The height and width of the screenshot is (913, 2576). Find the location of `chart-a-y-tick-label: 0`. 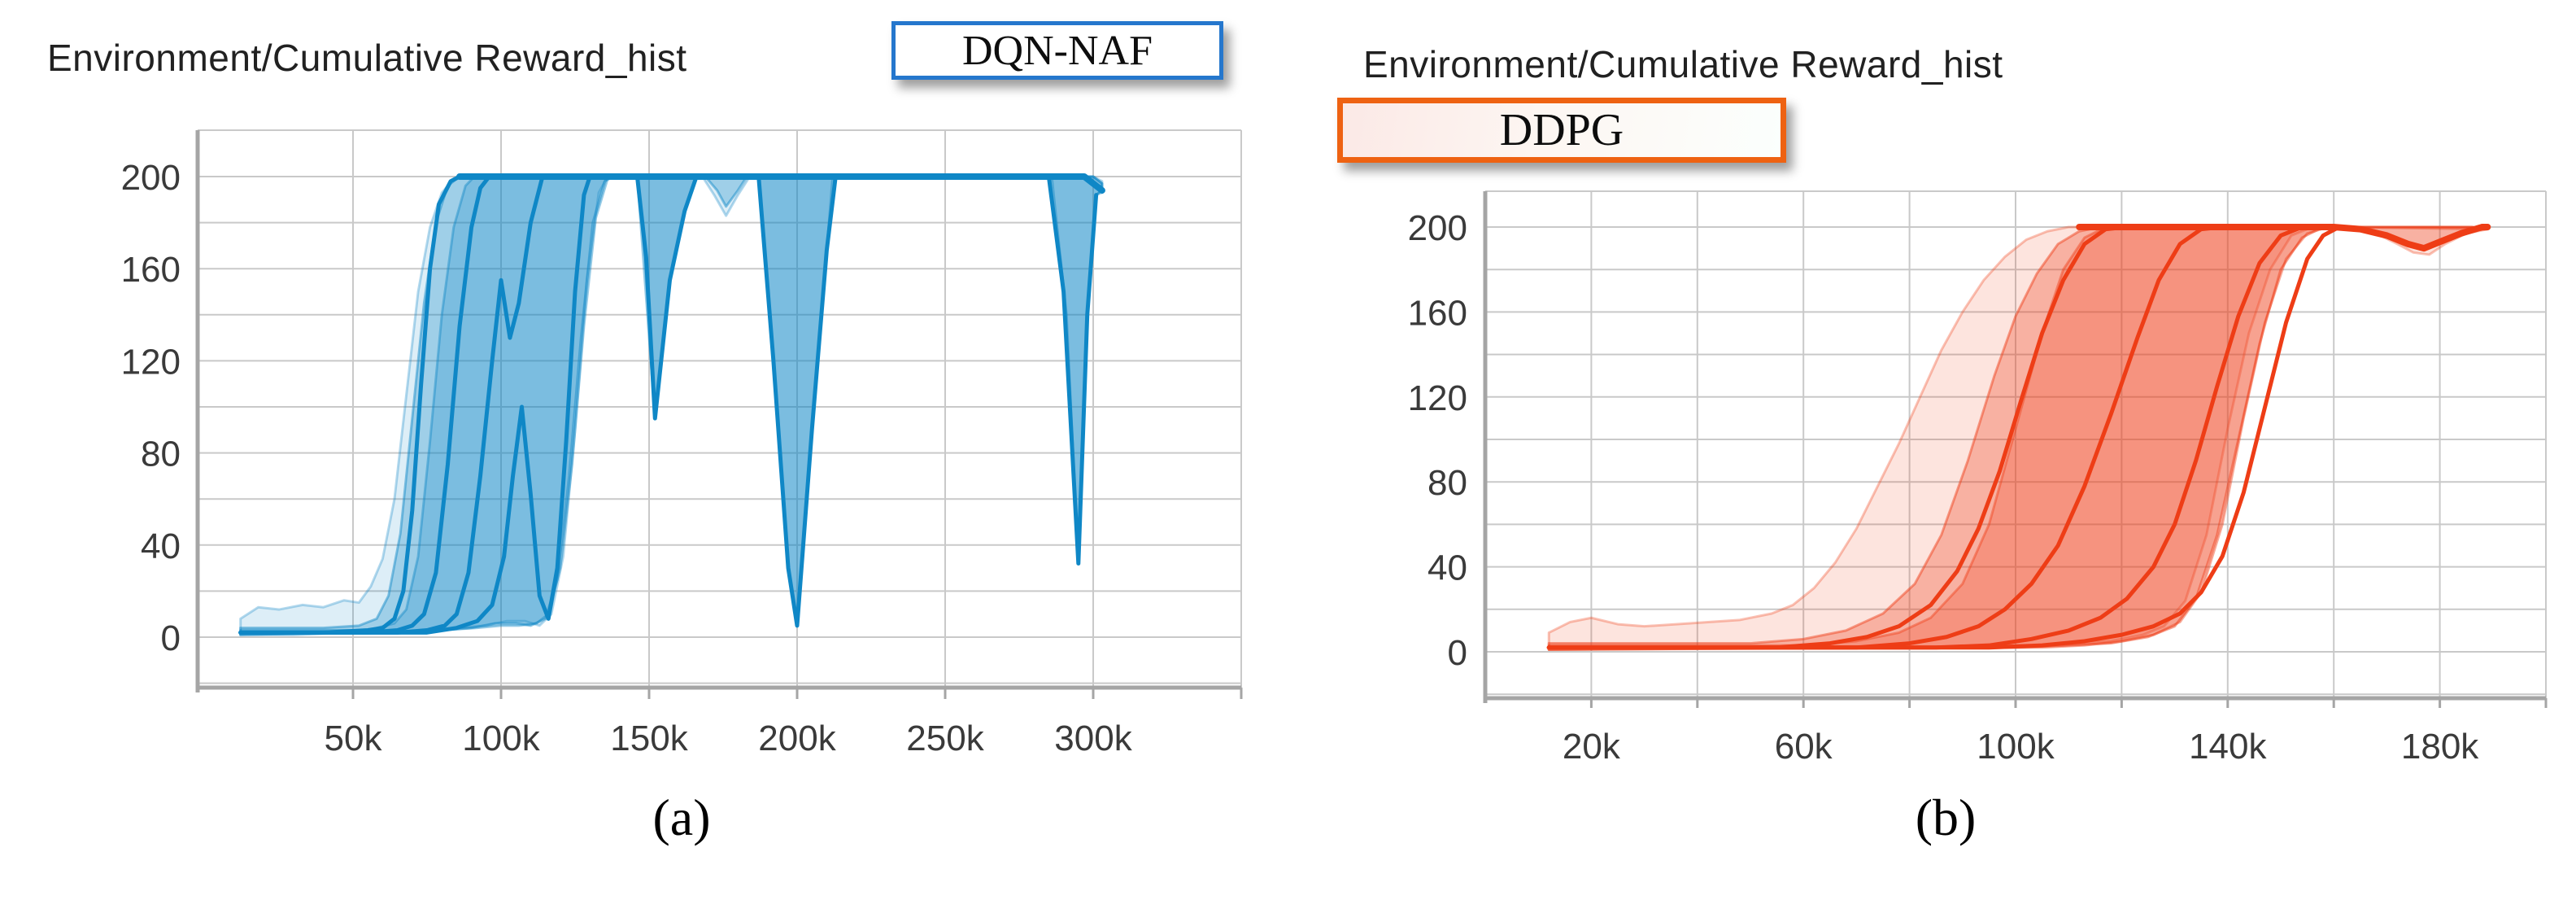

chart-a-y-tick-label: 0 is located at coordinates (171, 638).